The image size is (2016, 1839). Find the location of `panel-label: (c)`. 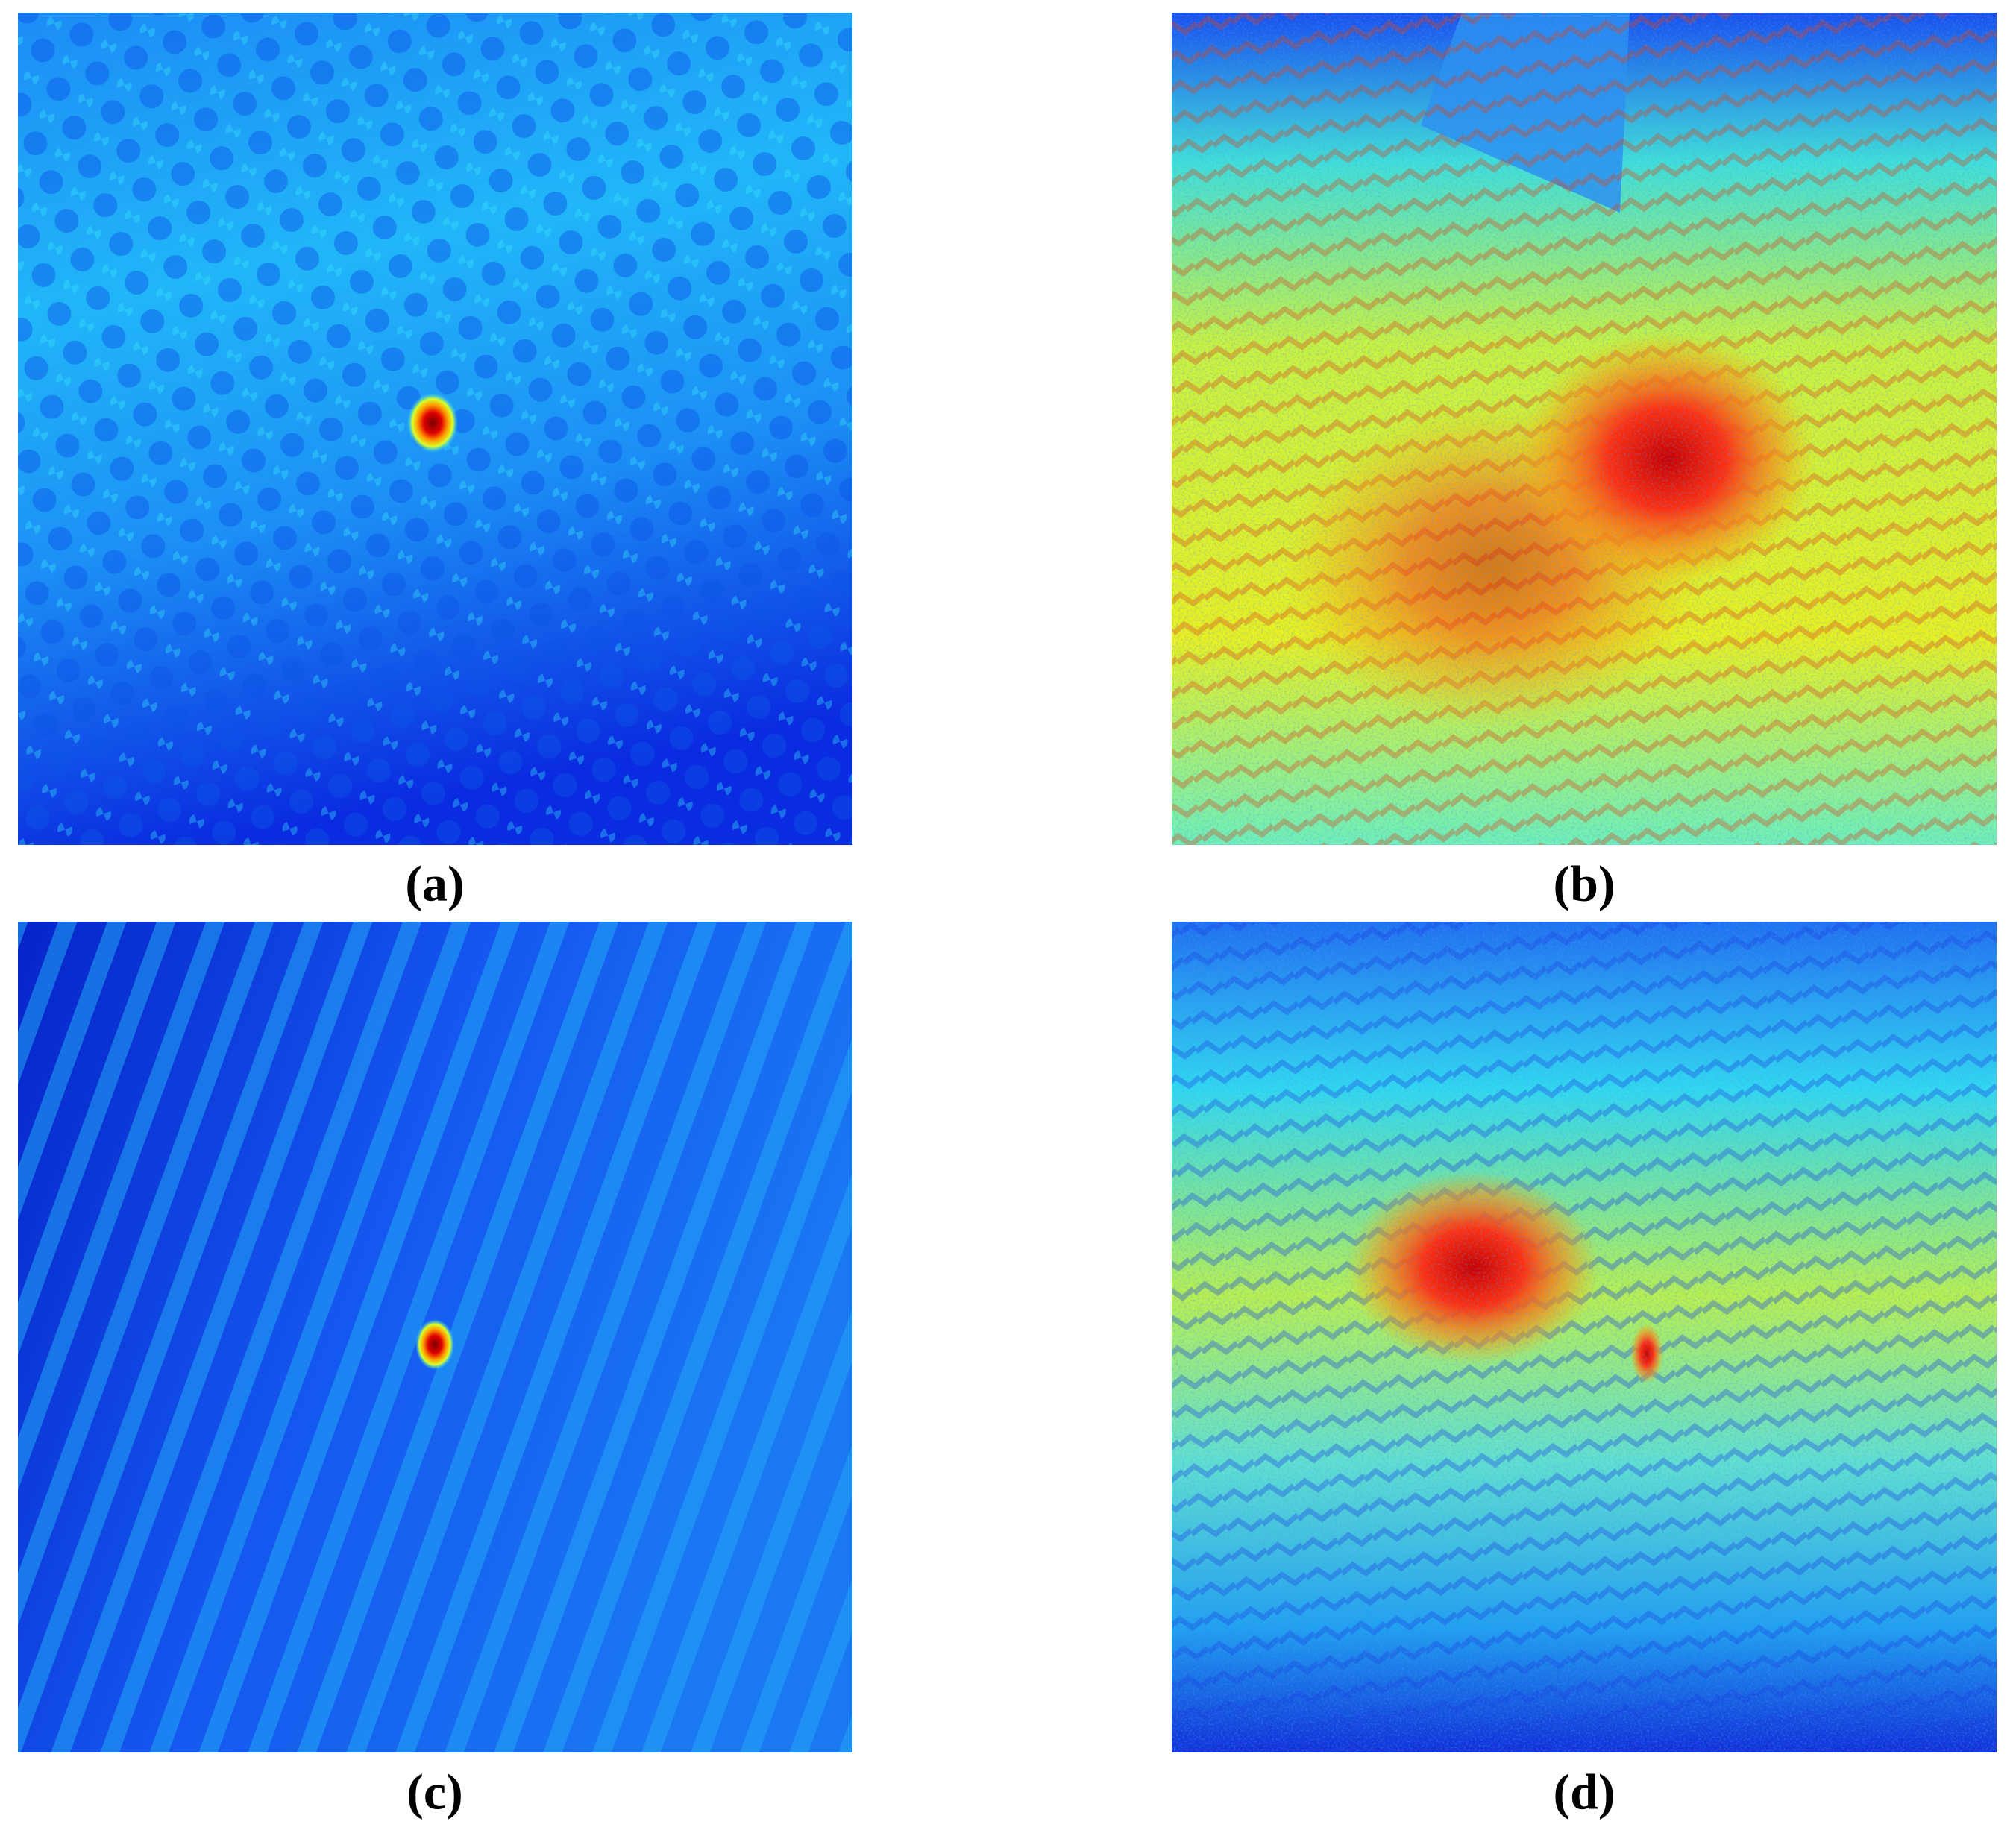

panel-label: (c) is located at coordinates (434, 1792).